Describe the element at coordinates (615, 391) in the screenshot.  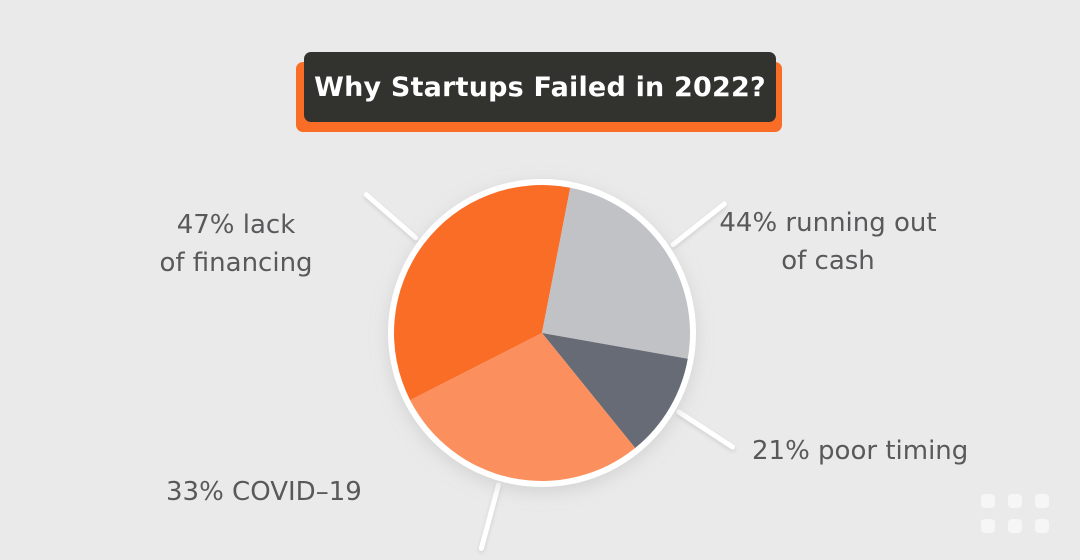
I see `pie-slice-poor-timing` at that location.